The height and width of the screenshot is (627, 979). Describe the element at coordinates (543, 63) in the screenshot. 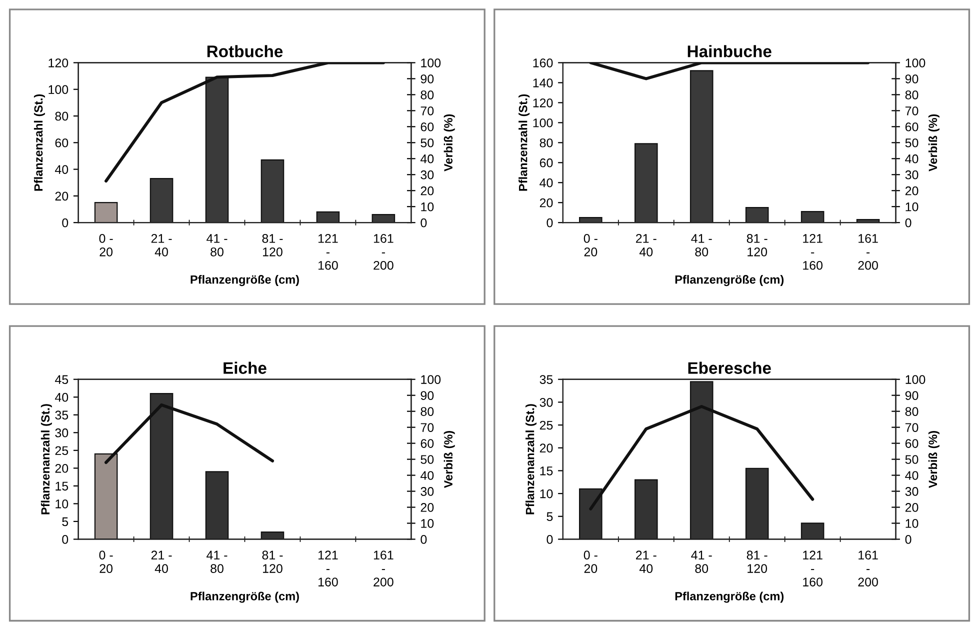

I see `y-tick-label: 160` at that location.